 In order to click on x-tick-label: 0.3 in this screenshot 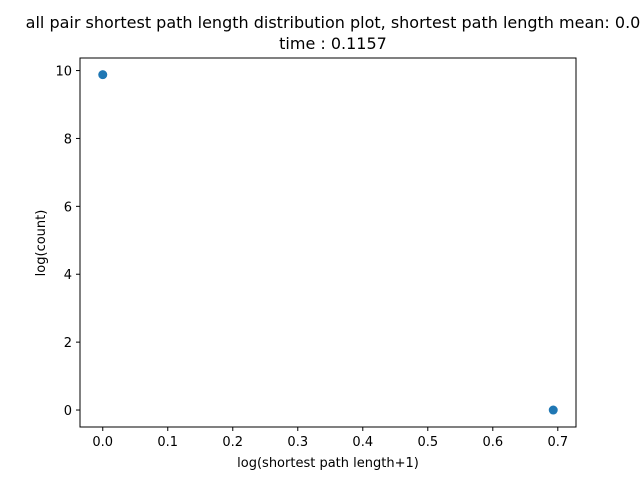, I will do `click(297, 442)`.